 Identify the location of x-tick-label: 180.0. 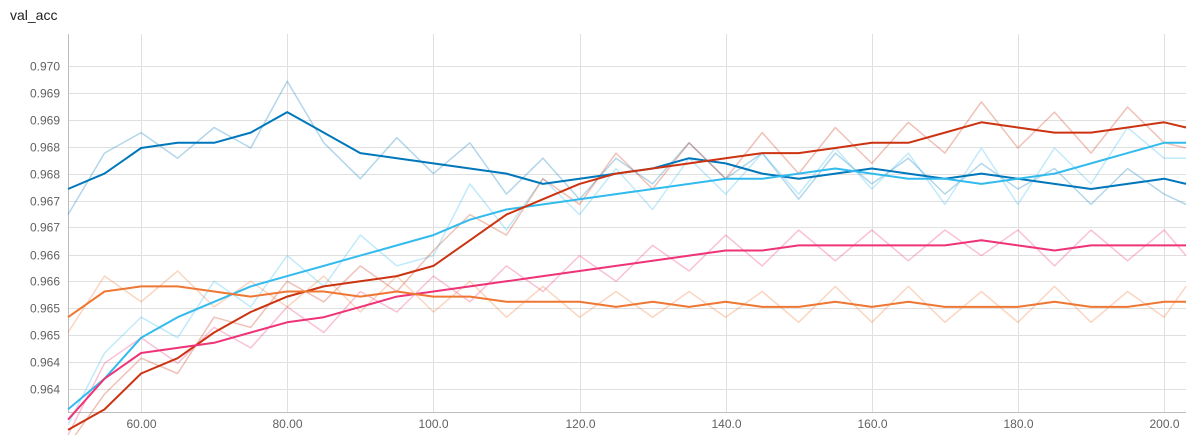
(1018, 424).